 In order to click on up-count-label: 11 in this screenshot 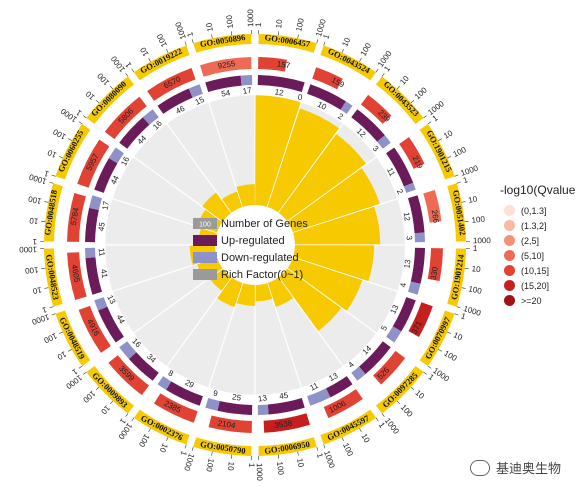, I will do `click(391, 172)`.